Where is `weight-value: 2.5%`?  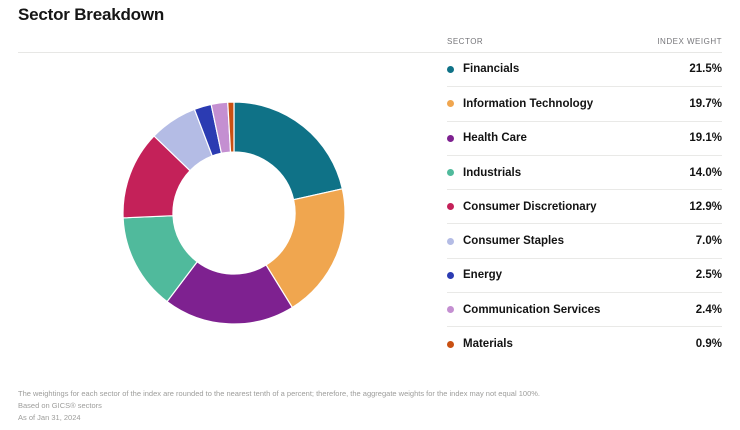 weight-value: 2.5% is located at coordinates (708, 275).